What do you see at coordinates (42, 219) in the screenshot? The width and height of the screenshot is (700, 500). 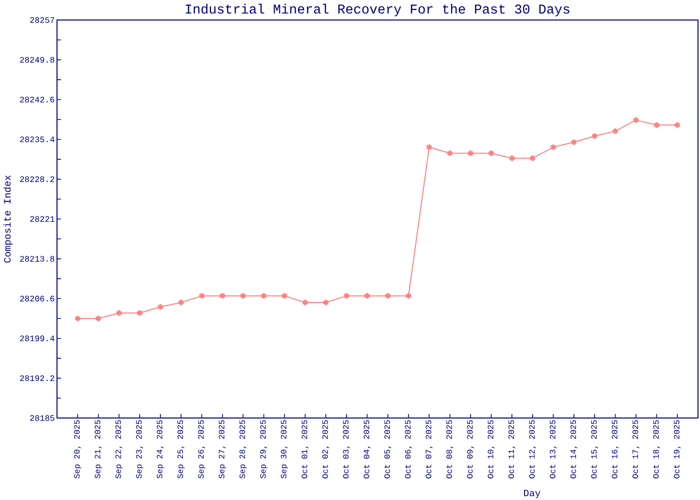 I see `y-tick-label: 28221` at bounding box center [42, 219].